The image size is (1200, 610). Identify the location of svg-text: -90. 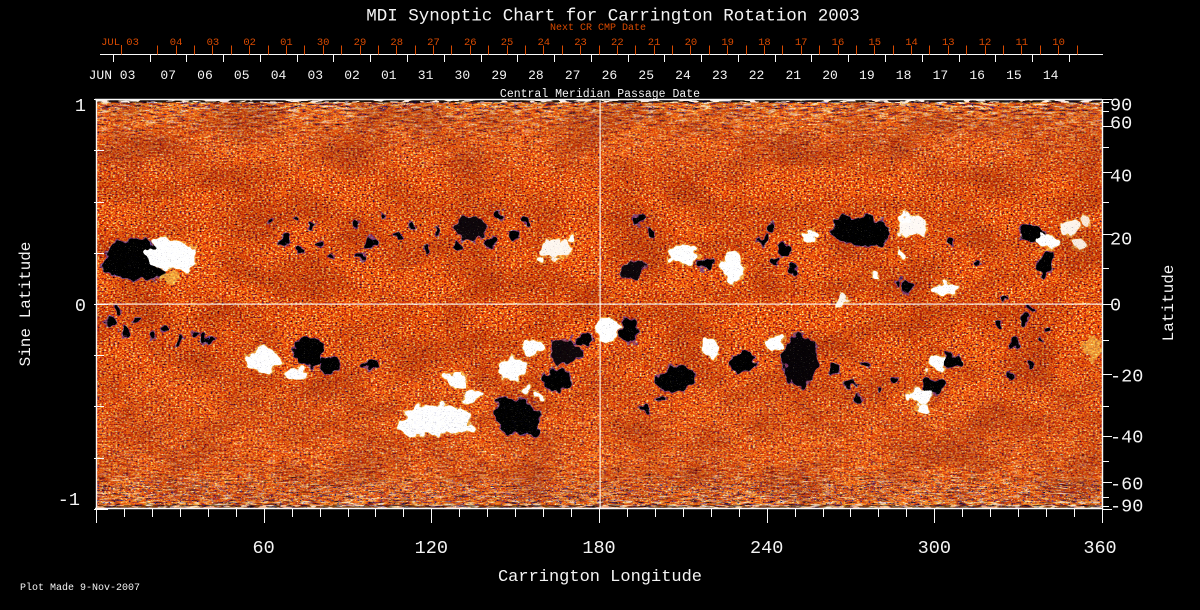
(1126, 506).